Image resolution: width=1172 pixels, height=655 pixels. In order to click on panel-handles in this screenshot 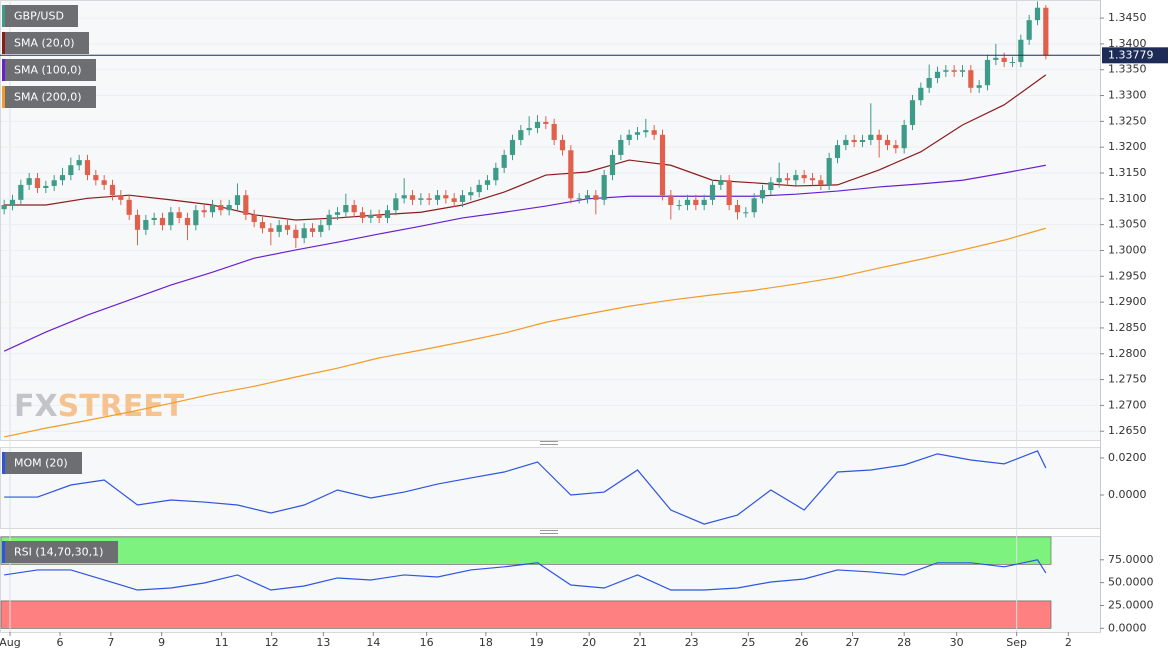, I will do `click(549, 487)`.